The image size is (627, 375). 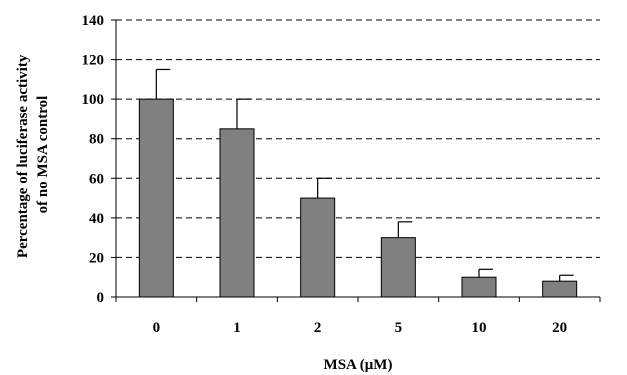 What do you see at coordinates (318, 328) in the screenshot?
I see `x-tick-label: 2` at bounding box center [318, 328].